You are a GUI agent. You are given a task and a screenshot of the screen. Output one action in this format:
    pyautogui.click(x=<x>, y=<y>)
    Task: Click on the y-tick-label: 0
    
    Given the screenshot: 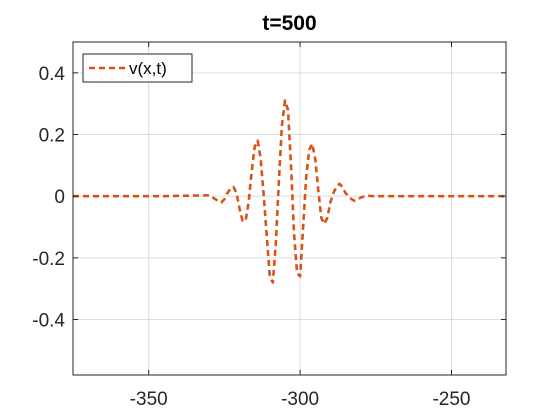 What is the action you would take?
    pyautogui.click(x=59, y=197)
    